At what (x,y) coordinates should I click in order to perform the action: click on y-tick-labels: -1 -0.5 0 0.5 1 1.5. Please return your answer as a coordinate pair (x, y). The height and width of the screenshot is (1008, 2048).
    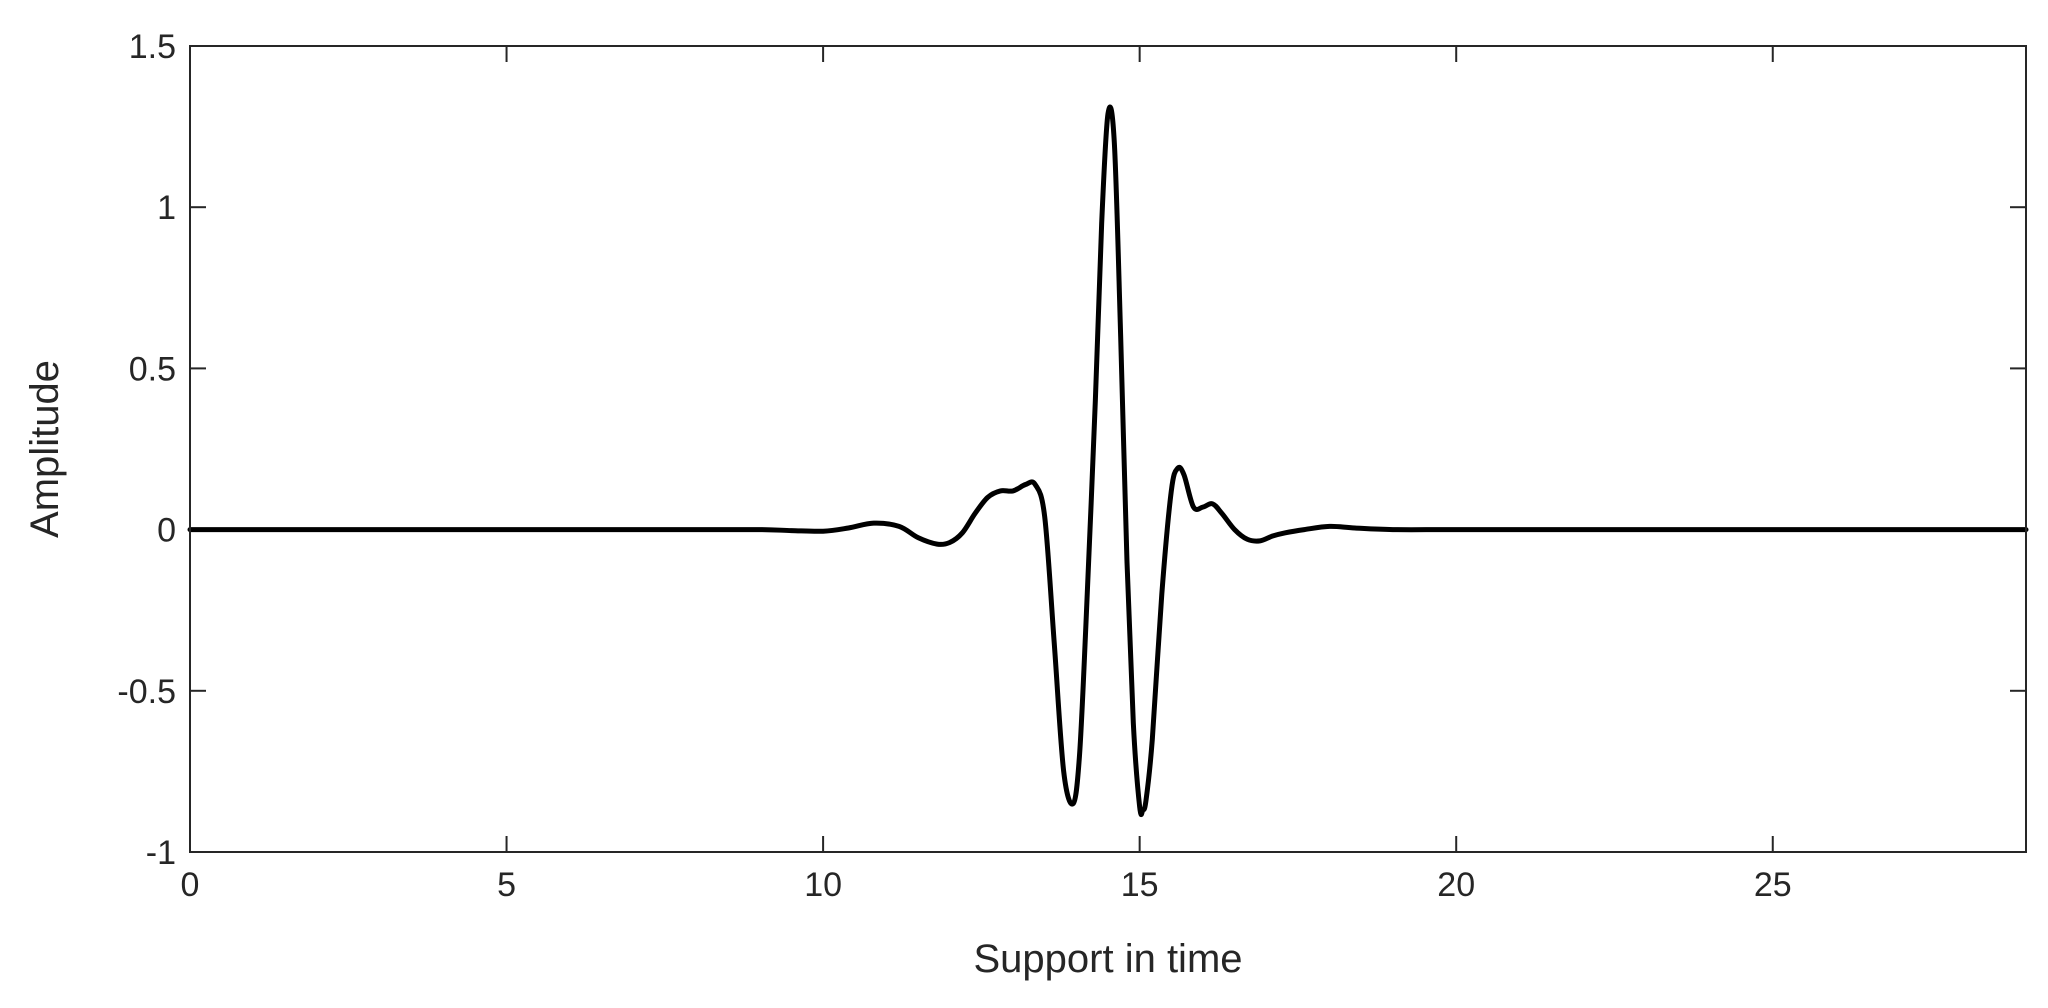
    Looking at the image, I should click on (146, 450).